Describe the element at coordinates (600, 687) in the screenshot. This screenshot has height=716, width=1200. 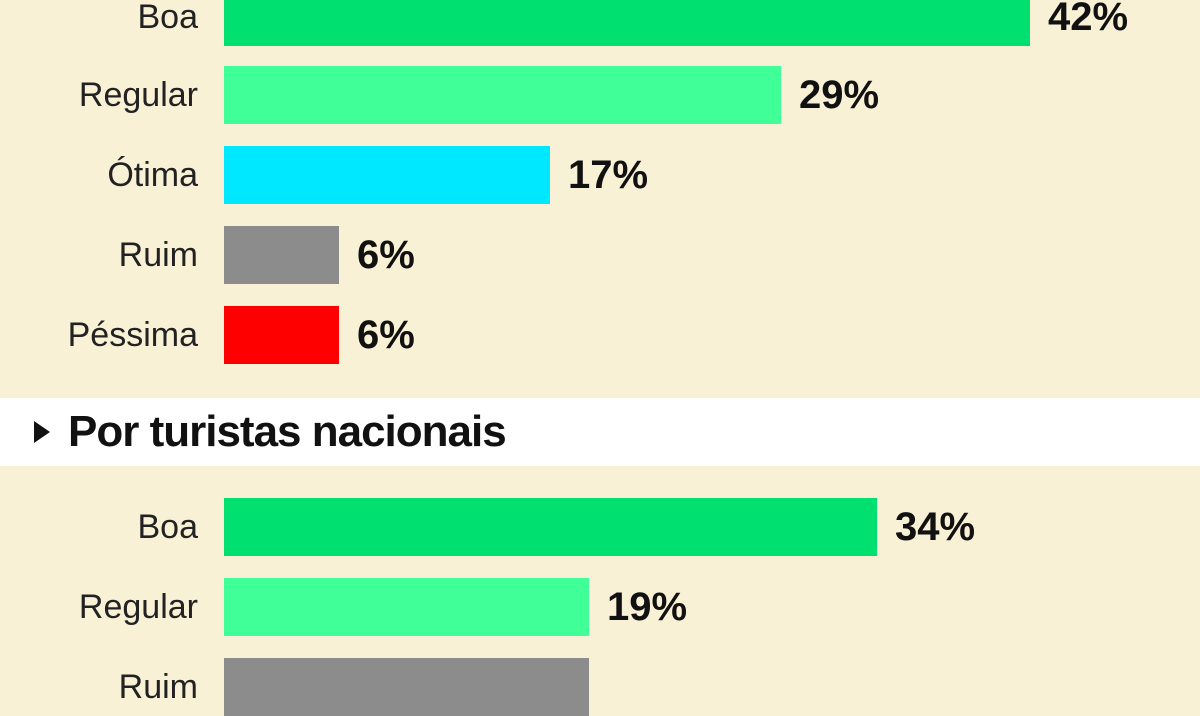
I see `bar-row: Ruim` at that location.